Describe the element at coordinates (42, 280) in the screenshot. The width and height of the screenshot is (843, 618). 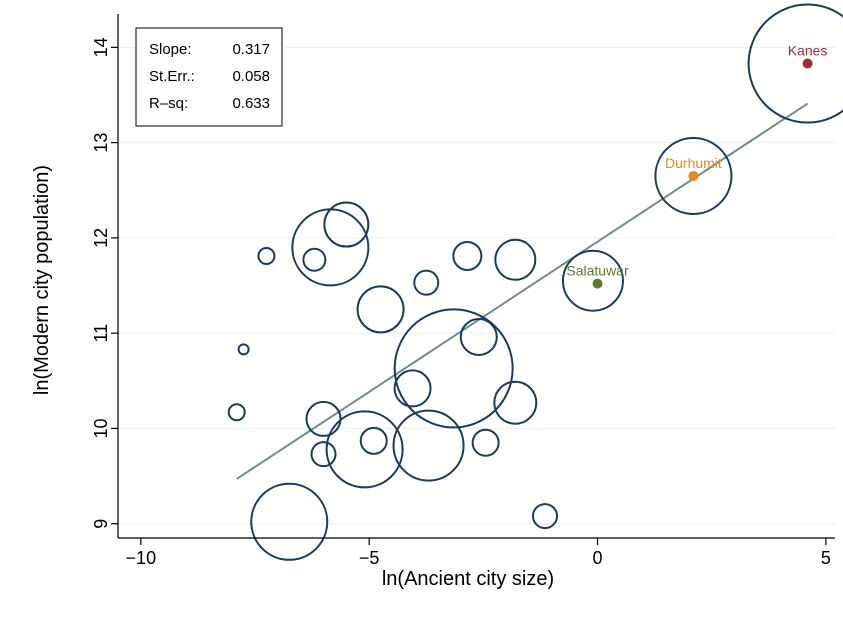
I see `y-axis-label: ln(Modern city population)` at that location.